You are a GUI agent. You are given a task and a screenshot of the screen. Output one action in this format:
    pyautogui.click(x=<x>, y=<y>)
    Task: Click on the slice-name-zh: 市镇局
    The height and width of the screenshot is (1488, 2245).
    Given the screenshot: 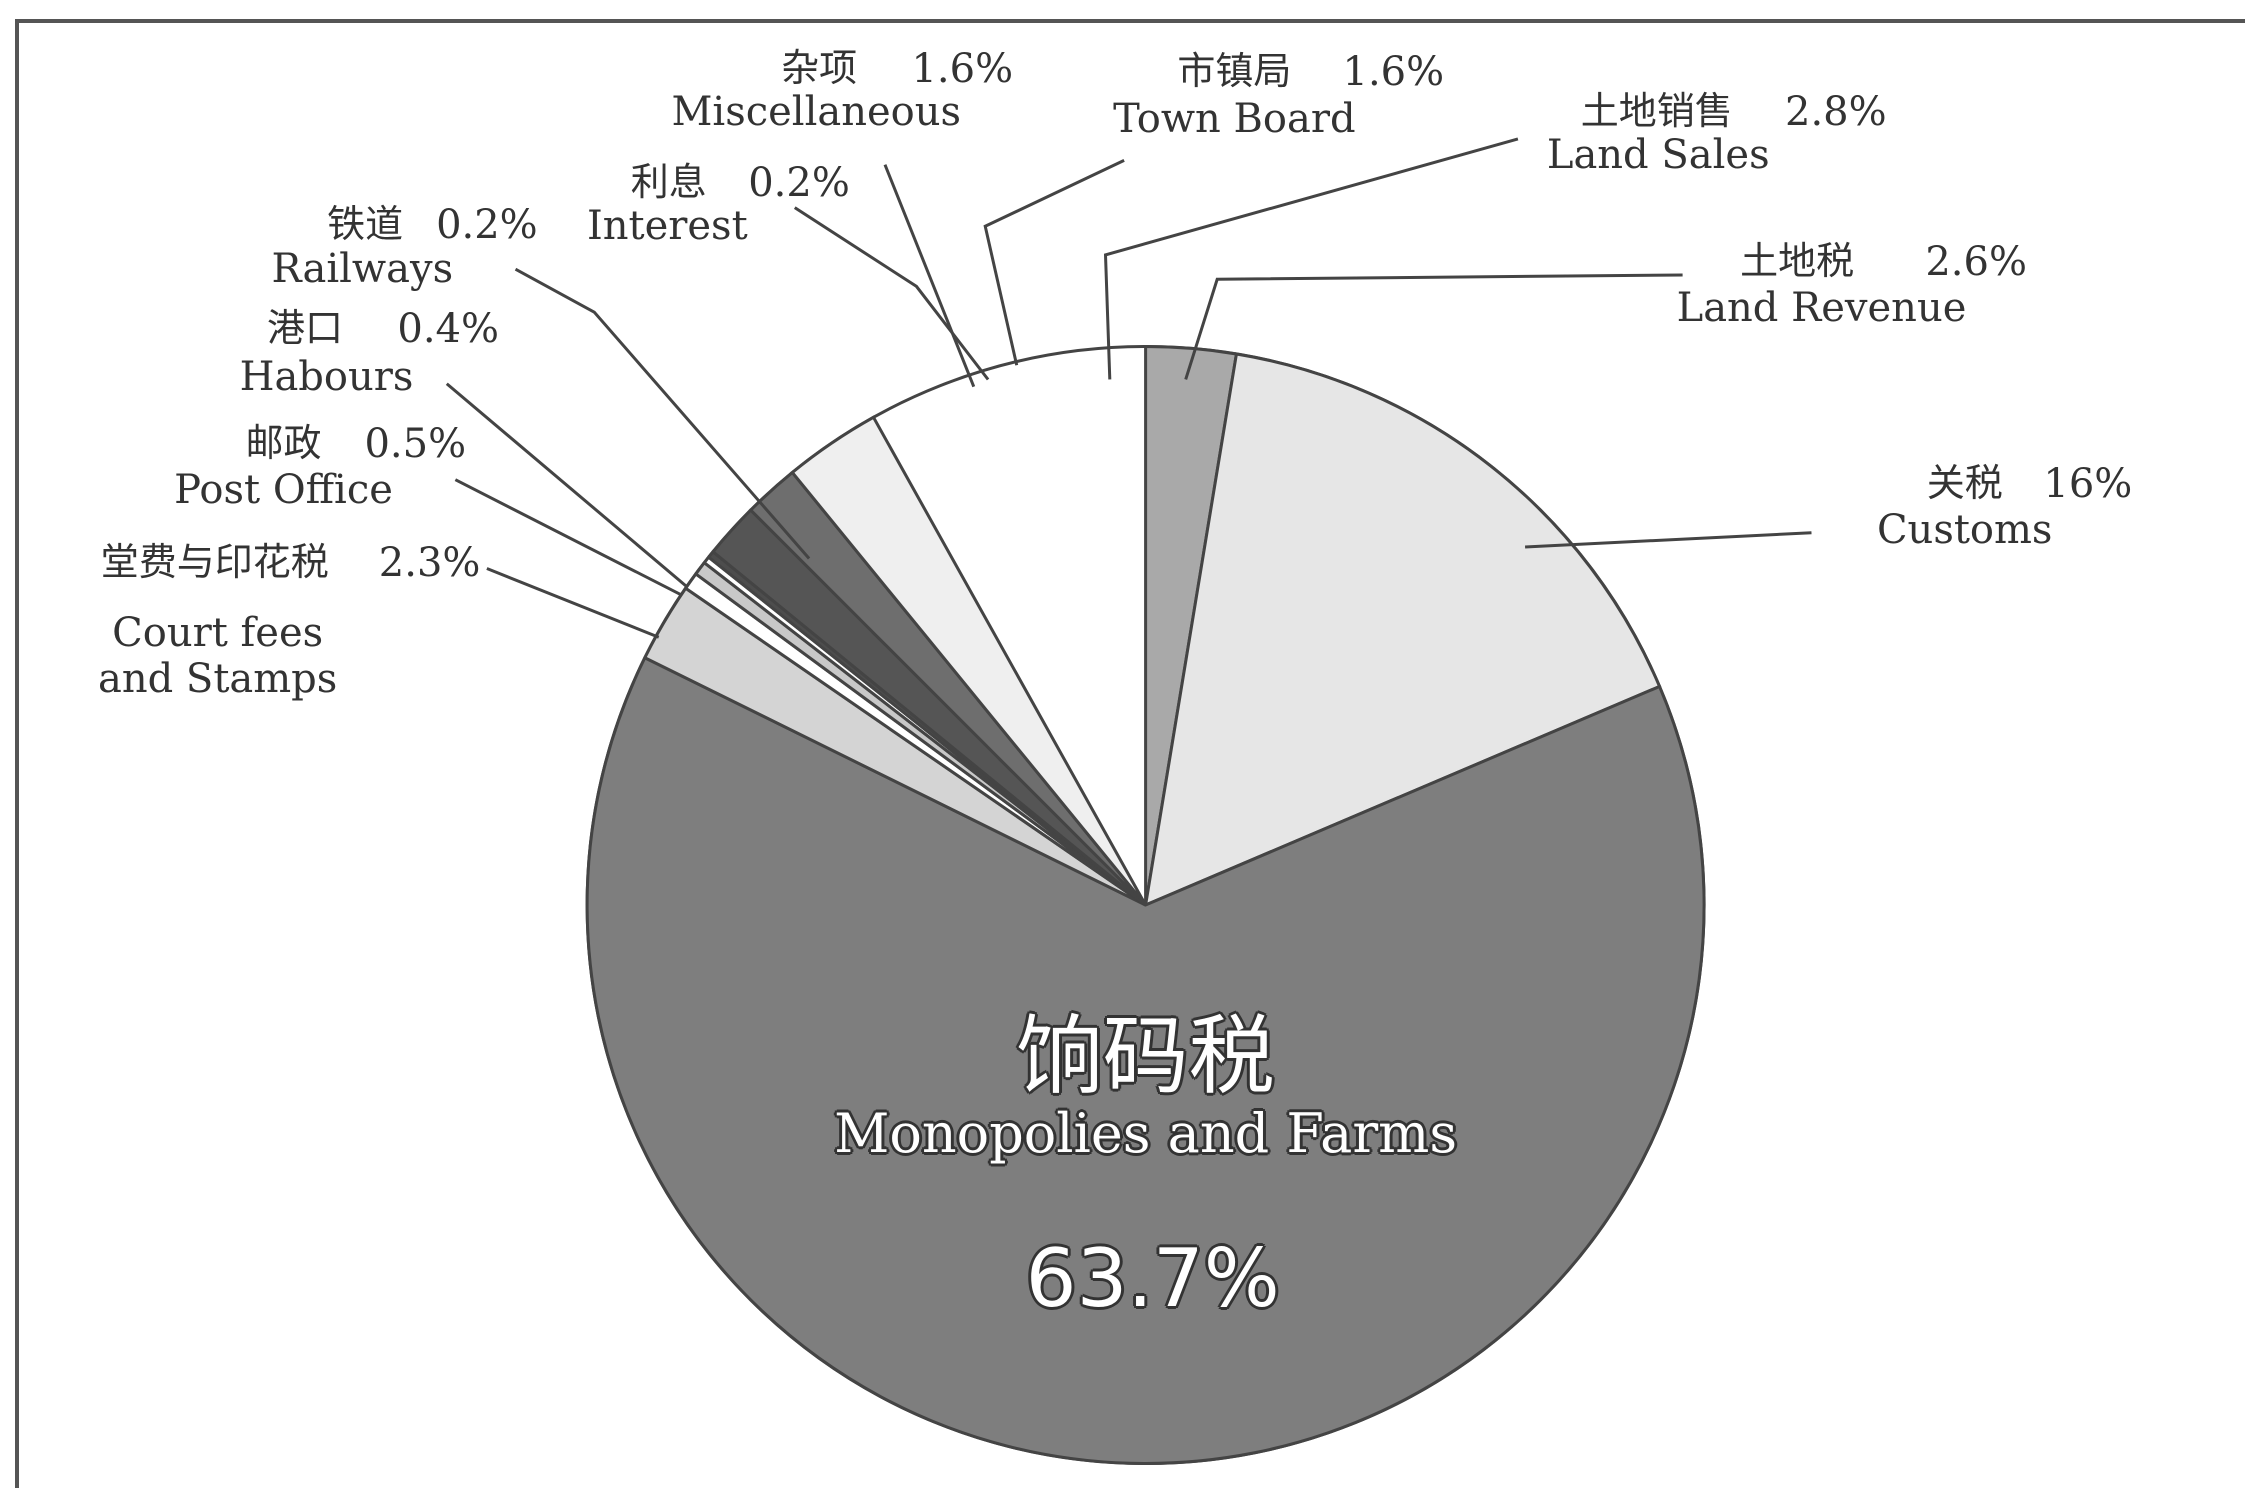 What is the action you would take?
    pyautogui.click(x=1234, y=70)
    